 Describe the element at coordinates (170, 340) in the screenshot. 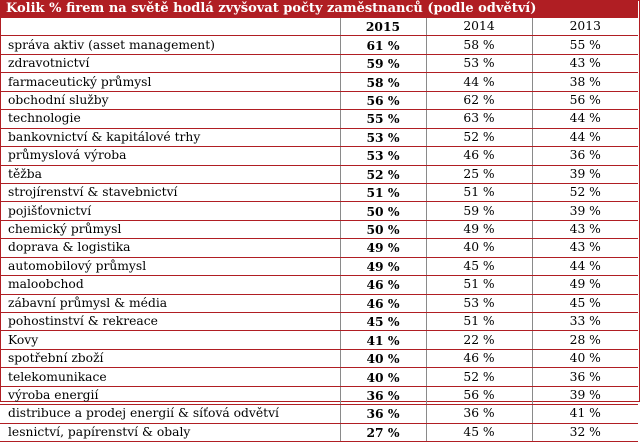

I see `sector-cell: Kovy` at that location.